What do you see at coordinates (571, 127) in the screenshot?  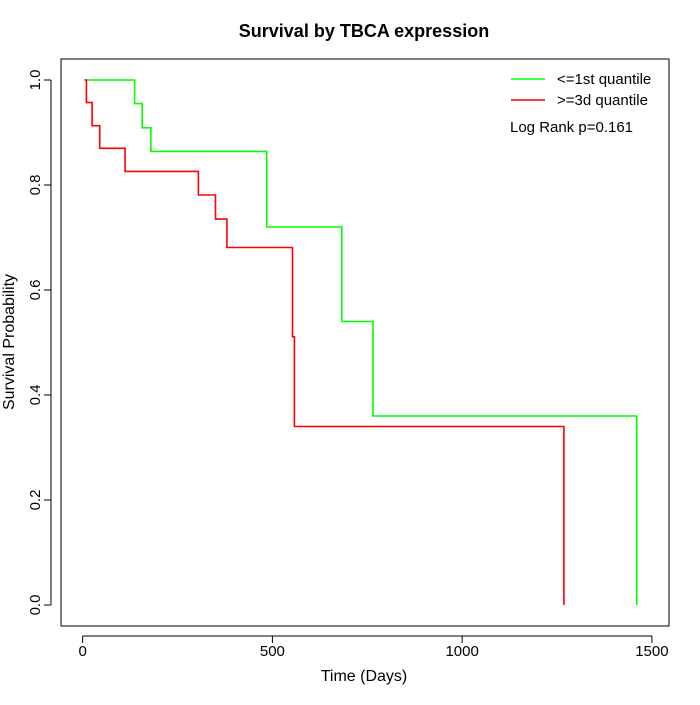 I see `log-rank-annotation: Log Rank p=0.161` at bounding box center [571, 127].